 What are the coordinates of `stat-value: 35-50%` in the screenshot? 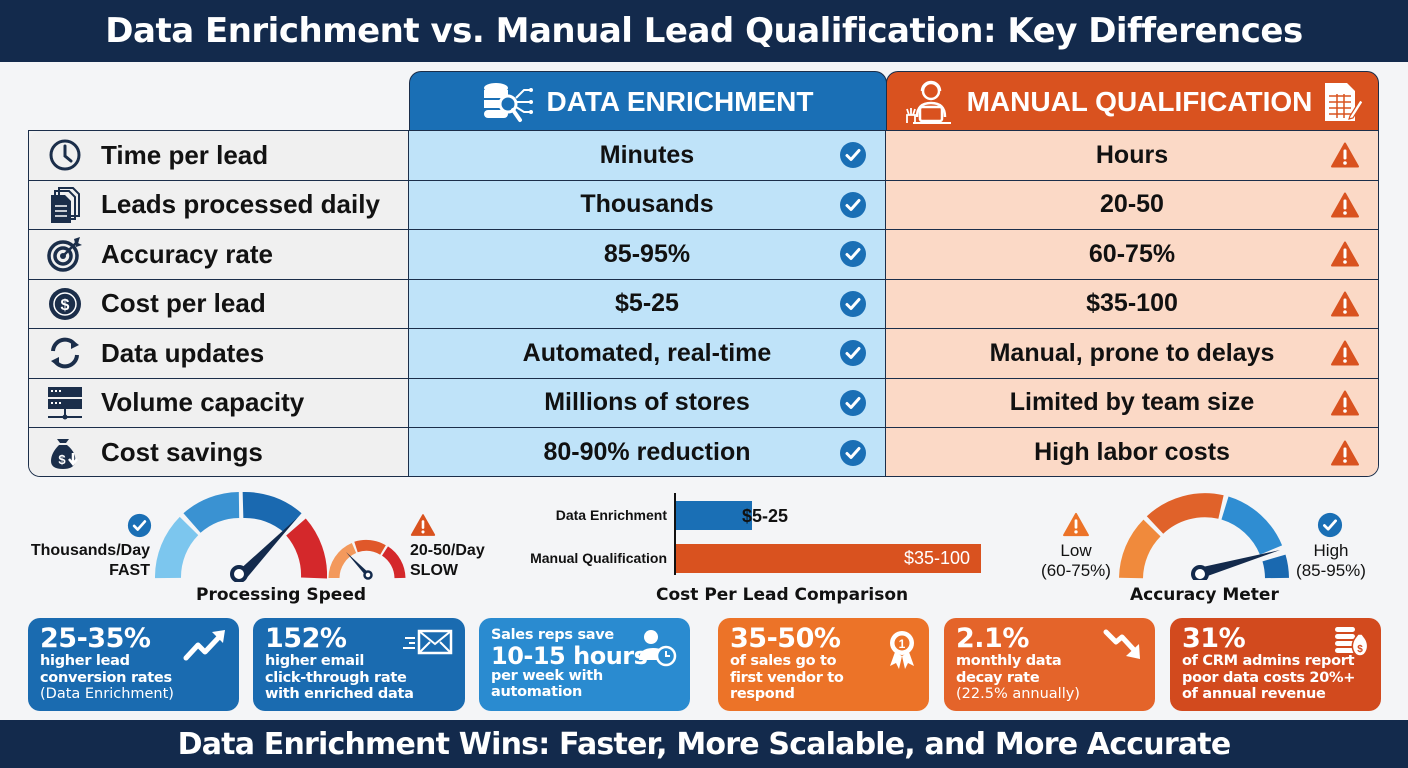 It's located at (785, 638).